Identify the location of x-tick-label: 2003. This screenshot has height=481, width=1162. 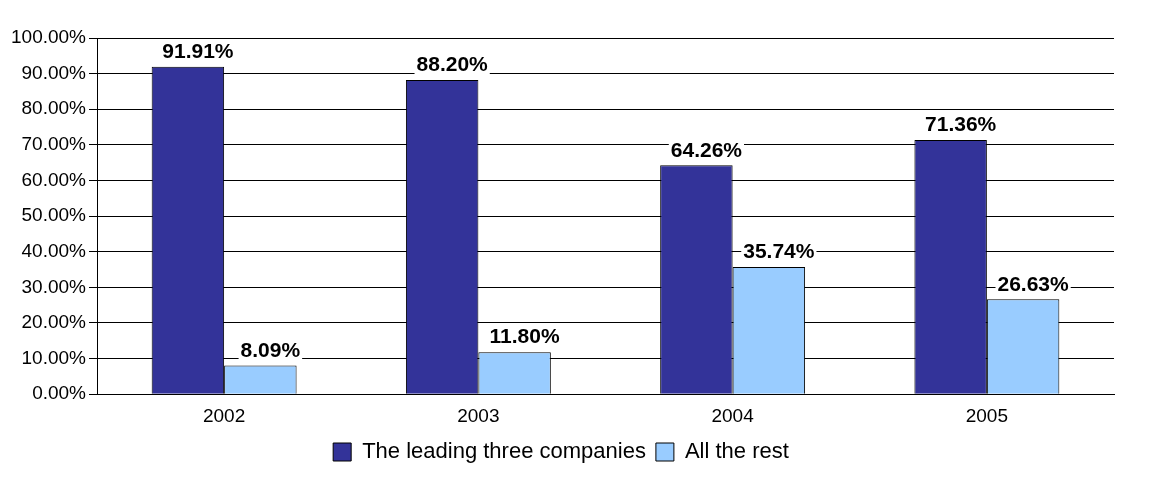
(478, 415).